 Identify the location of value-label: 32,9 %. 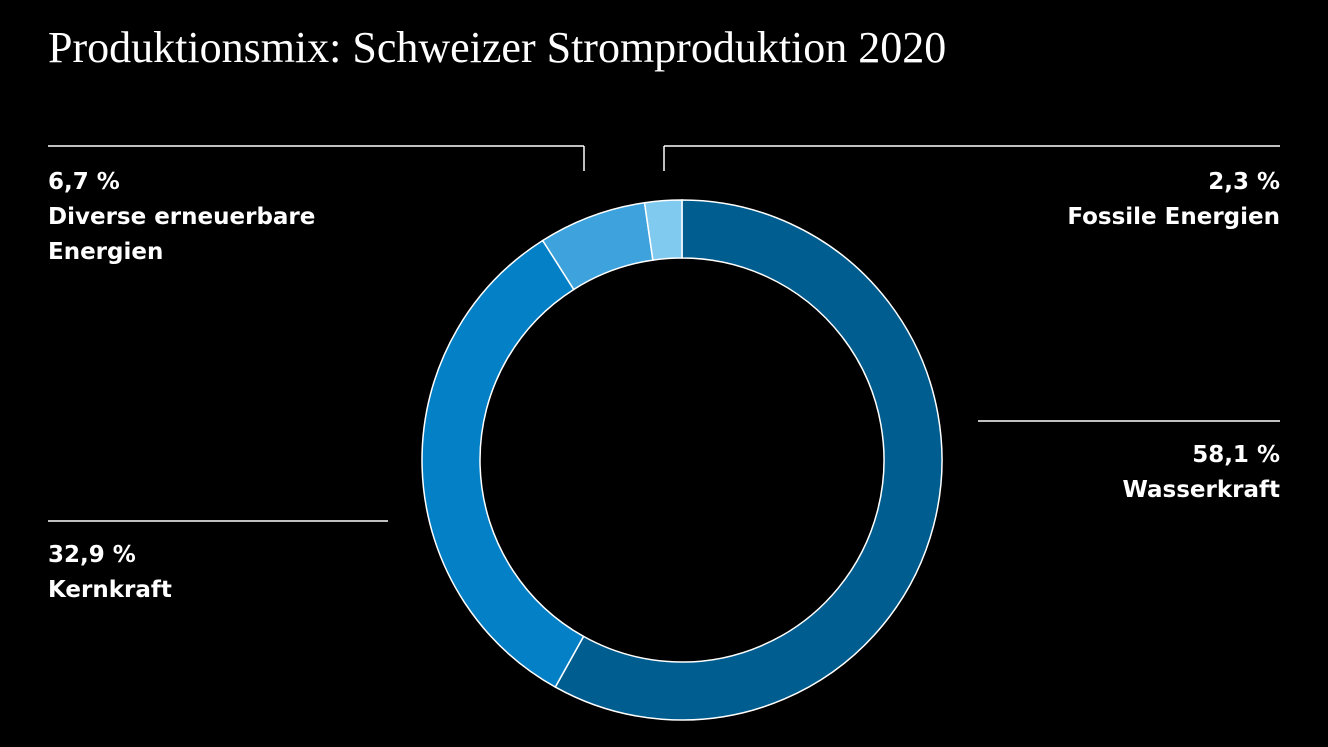
(92, 555).